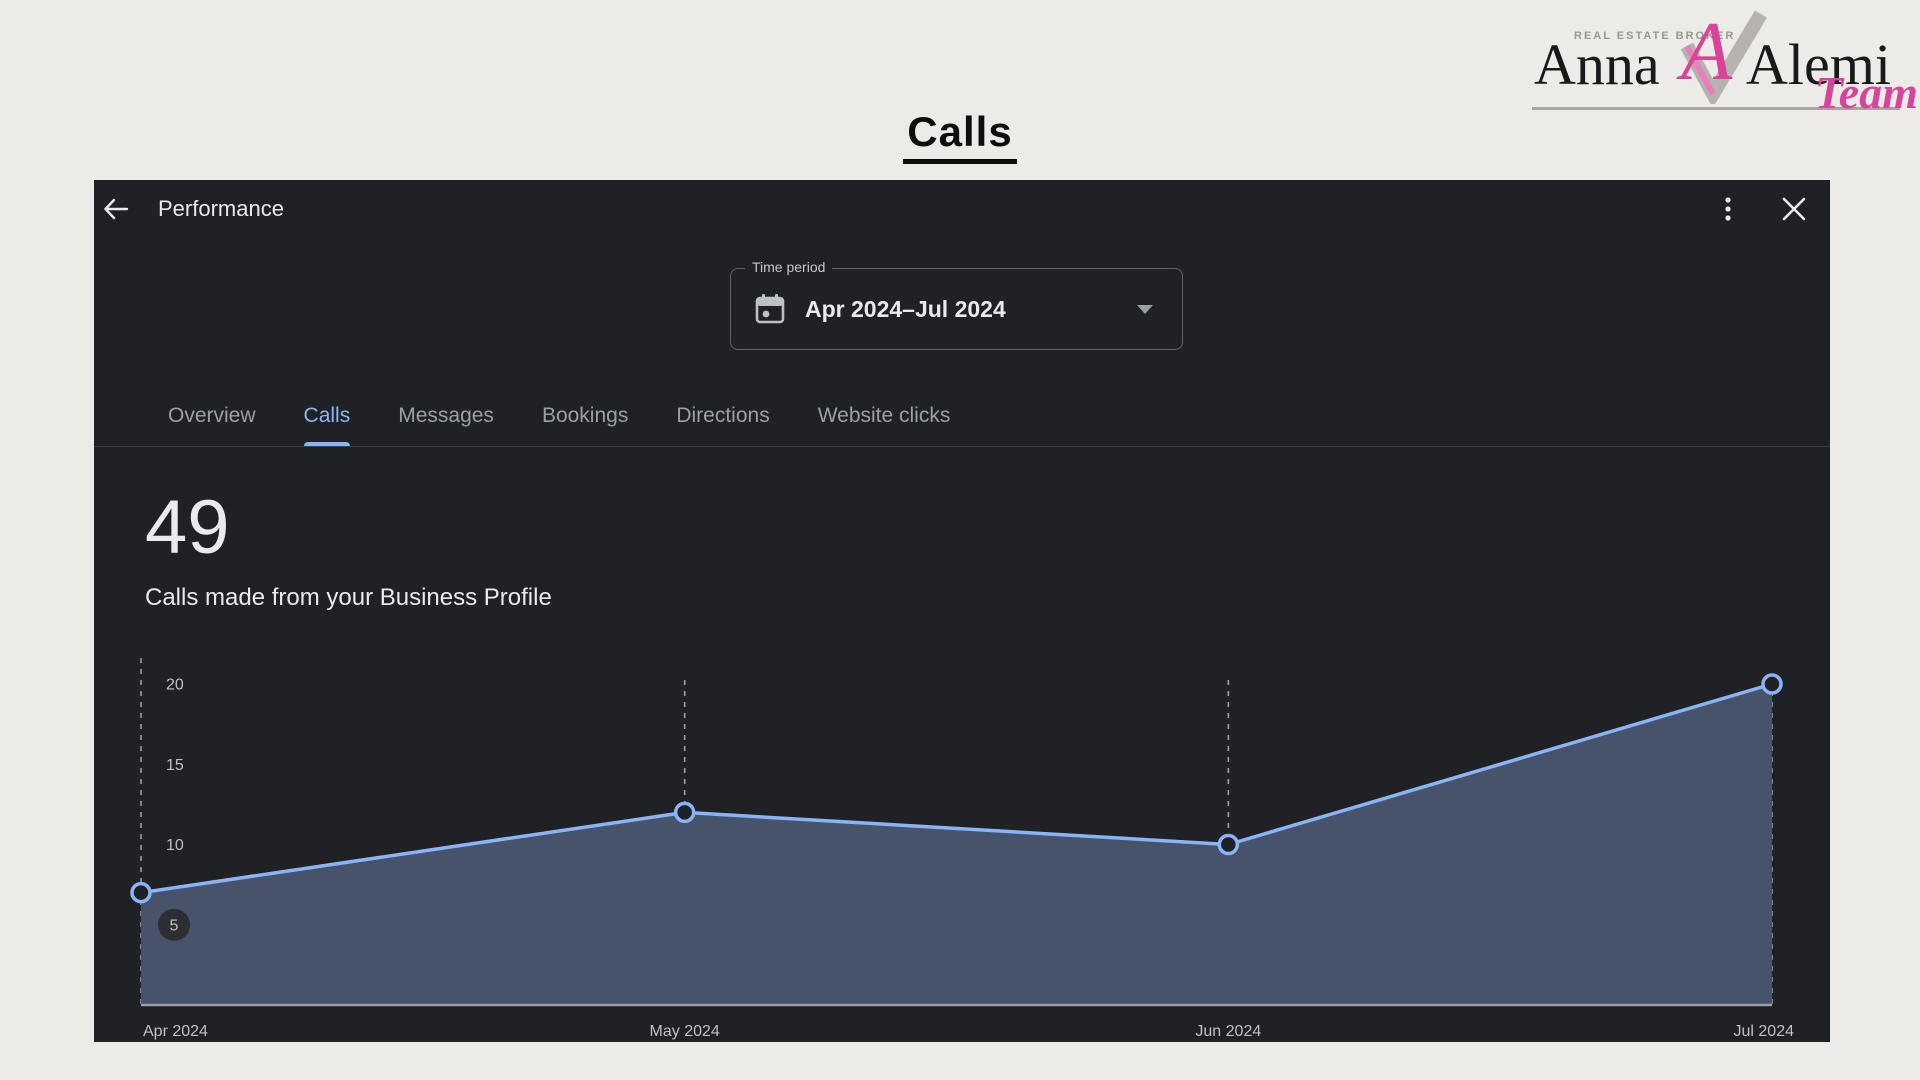  What do you see at coordinates (1228, 844) in the screenshot?
I see `data-point-jun-2024` at bounding box center [1228, 844].